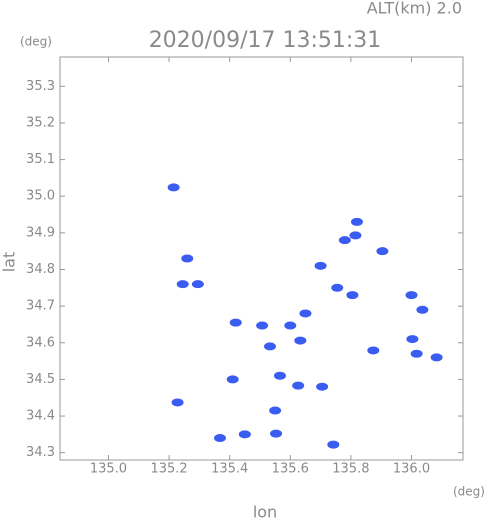 Image resolution: width=491 pixels, height=525 pixels. What do you see at coordinates (40, 232) in the screenshot?
I see `y-tick-label: 34.9` at bounding box center [40, 232].